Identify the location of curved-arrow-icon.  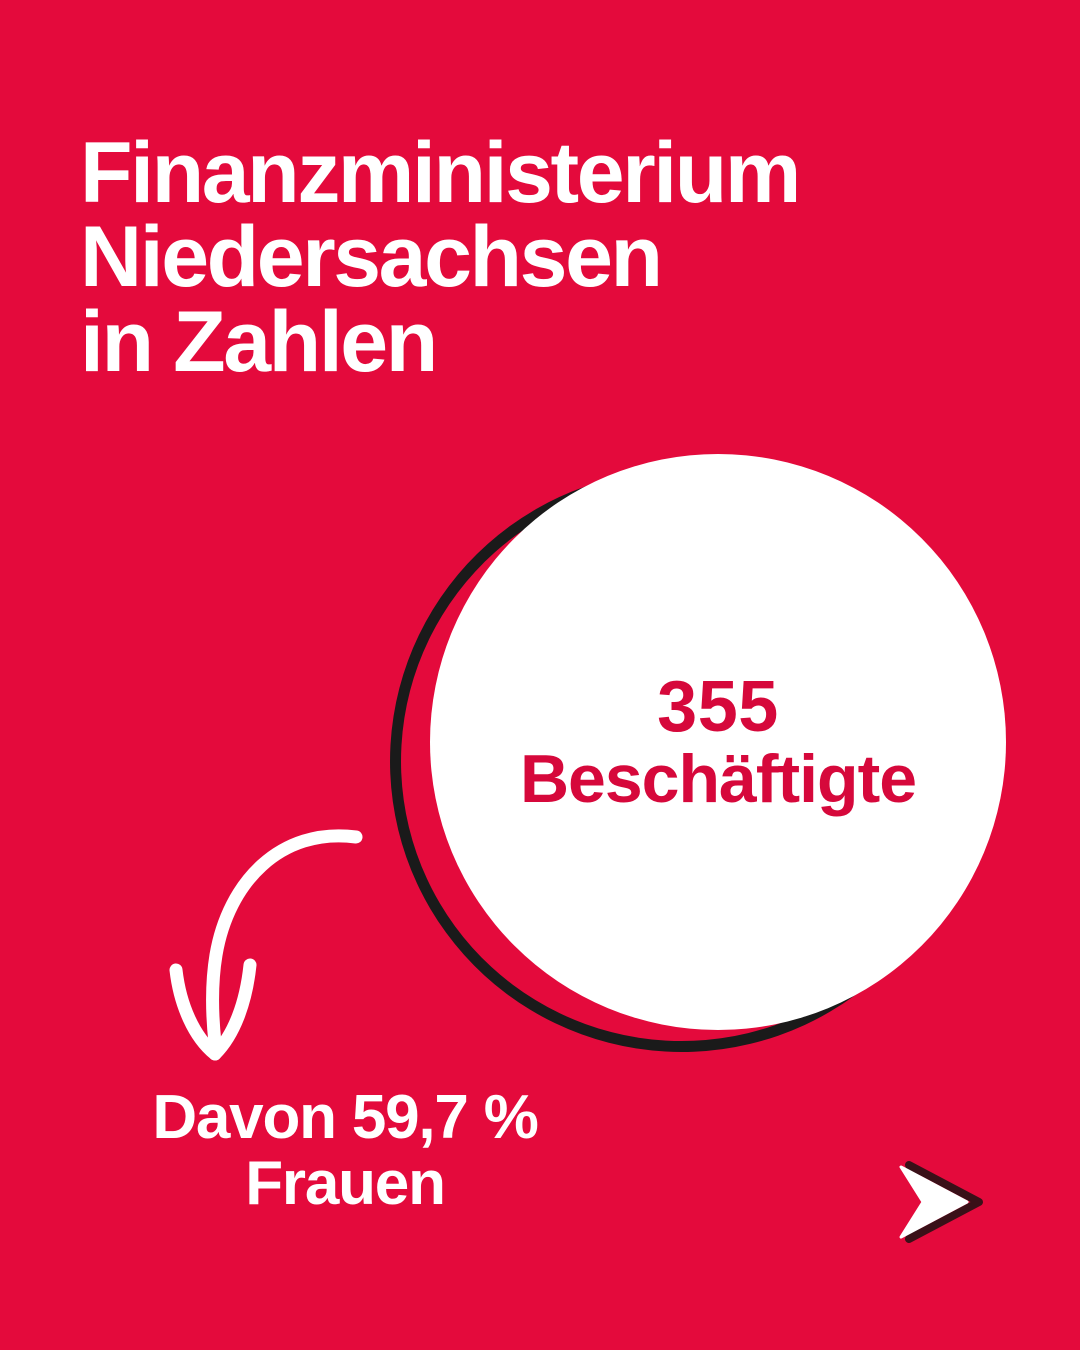
(285, 940).